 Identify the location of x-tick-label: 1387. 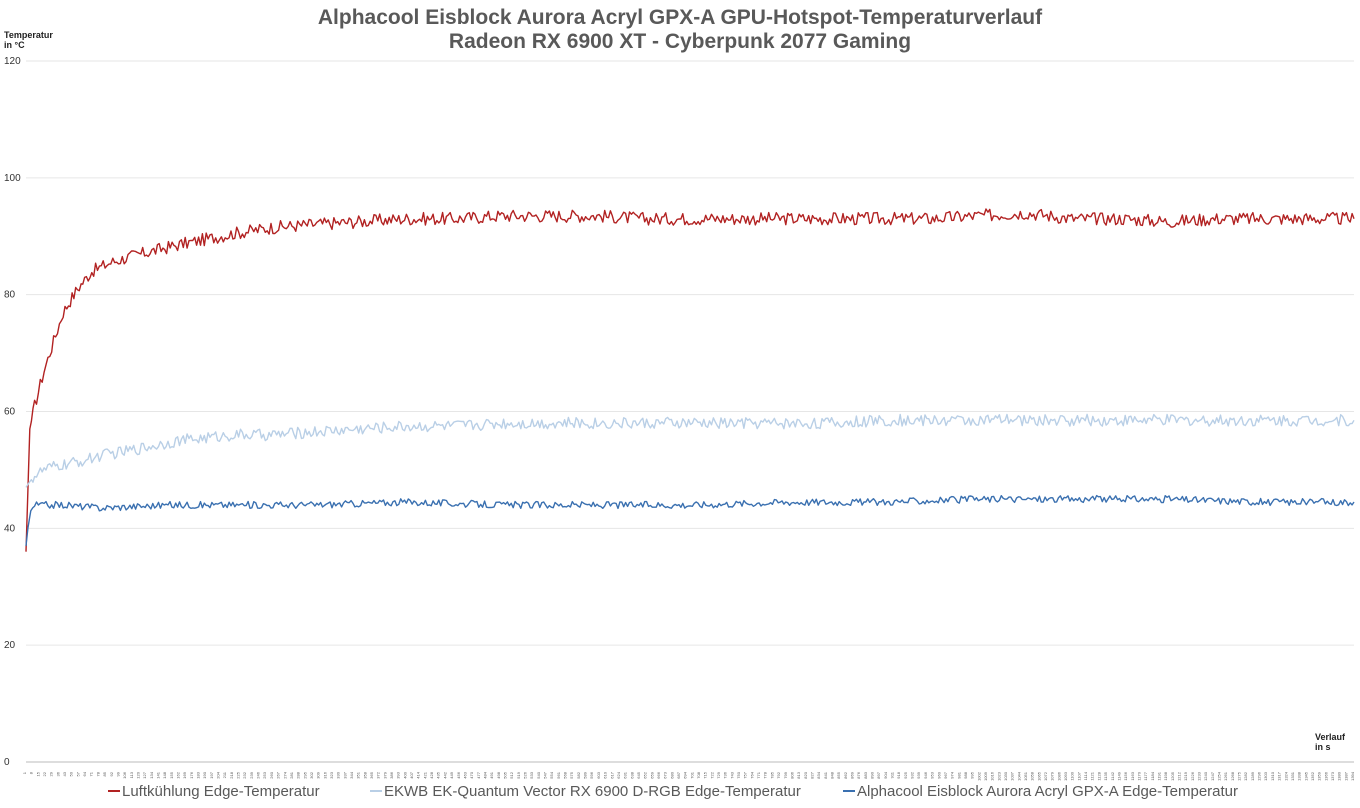
(1345, 776).